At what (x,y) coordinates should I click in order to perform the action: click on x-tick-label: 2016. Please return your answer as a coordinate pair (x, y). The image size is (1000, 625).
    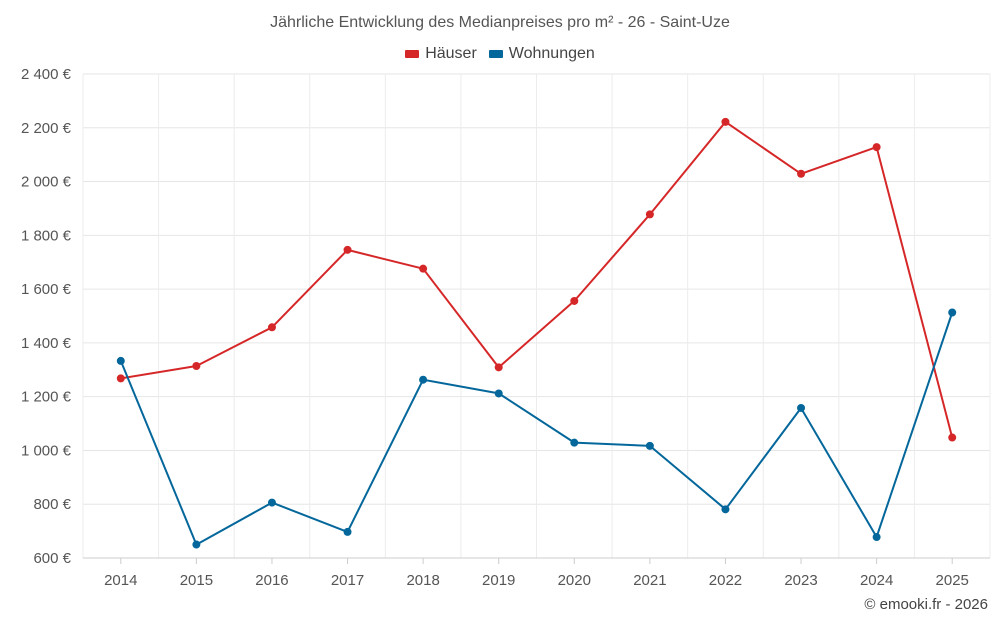
    Looking at the image, I should click on (271, 580).